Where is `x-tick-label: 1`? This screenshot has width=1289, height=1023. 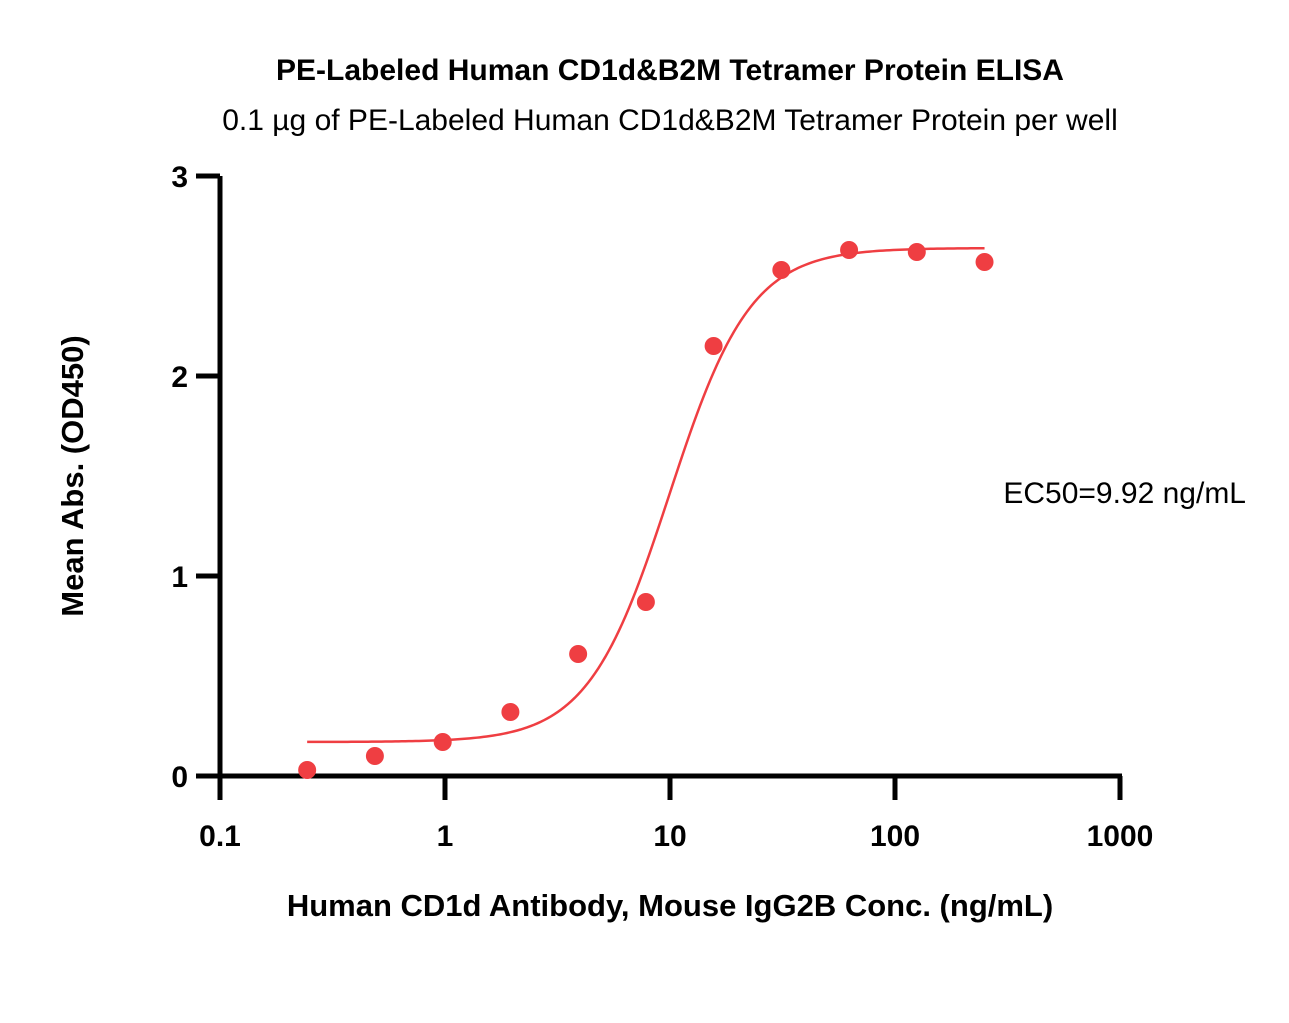
x-tick-label: 1 is located at coordinates (445, 836).